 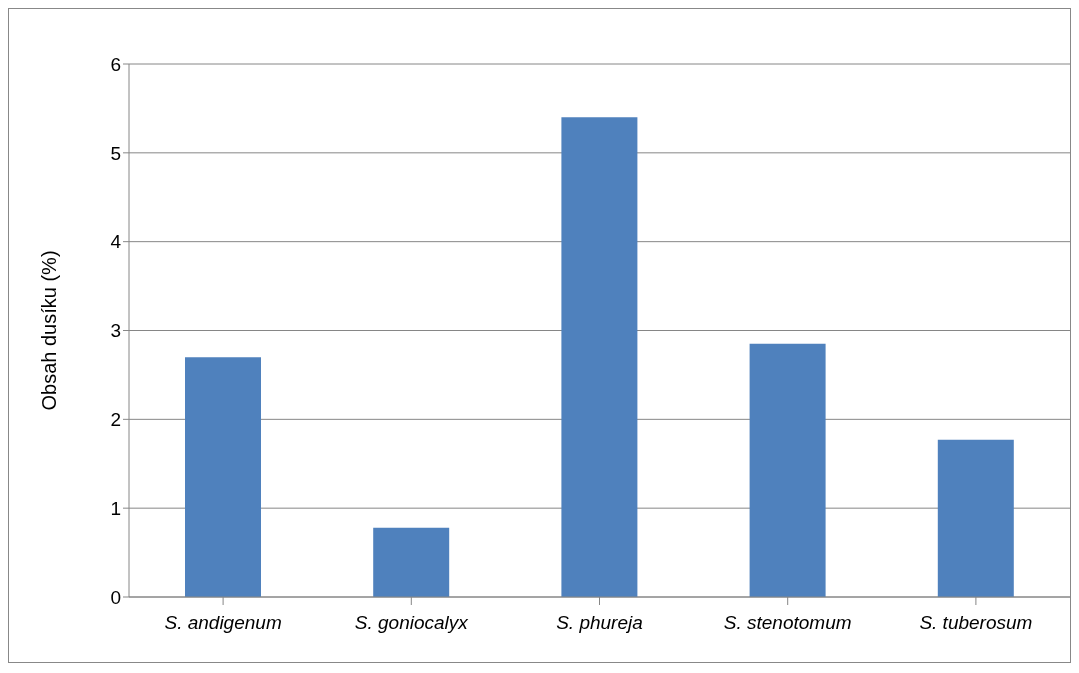 What do you see at coordinates (49, 330) in the screenshot?
I see `y-axis-title: Obsah dusíku (%)` at bounding box center [49, 330].